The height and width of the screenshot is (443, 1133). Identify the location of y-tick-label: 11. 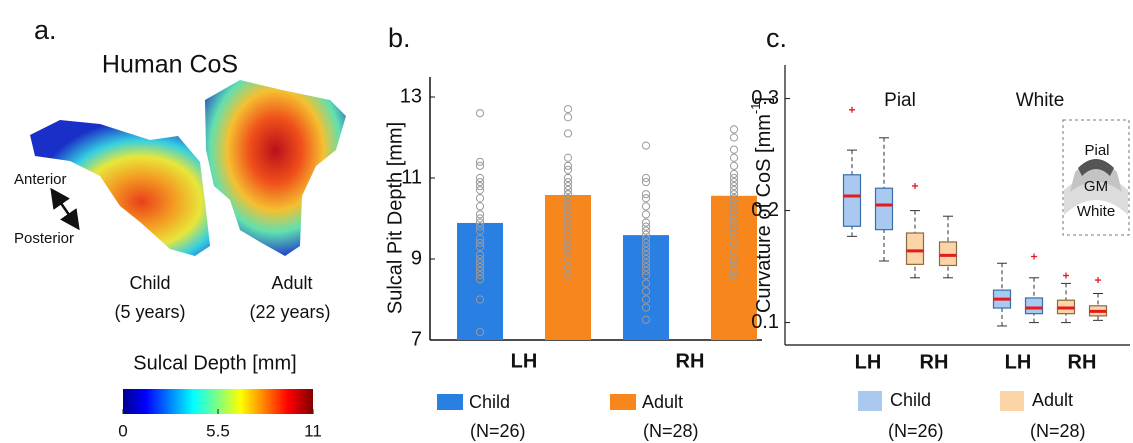
(411, 177).